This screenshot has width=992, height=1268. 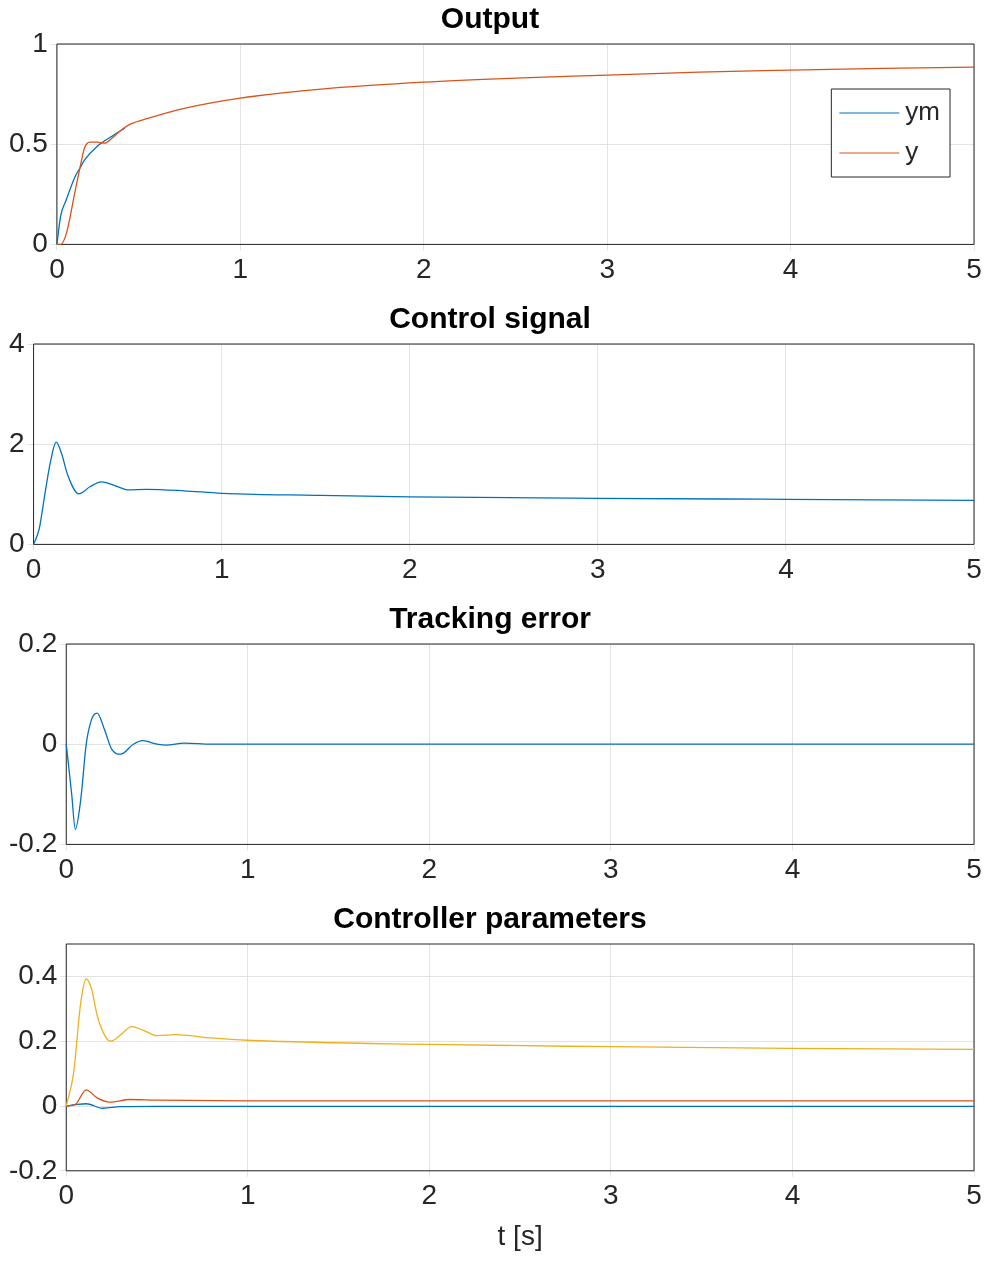 I want to click on chart-title: Tracking error, so click(x=490, y=618).